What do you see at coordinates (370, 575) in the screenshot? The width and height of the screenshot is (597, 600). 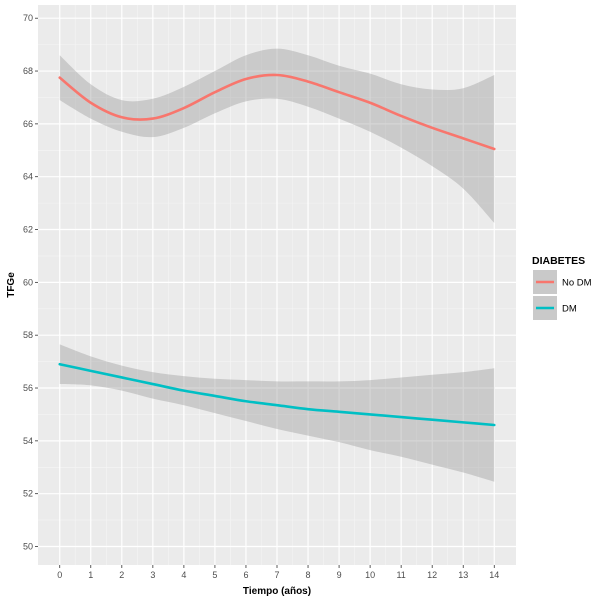 I see `x-tick-label: 10` at bounding box center [370, 575].